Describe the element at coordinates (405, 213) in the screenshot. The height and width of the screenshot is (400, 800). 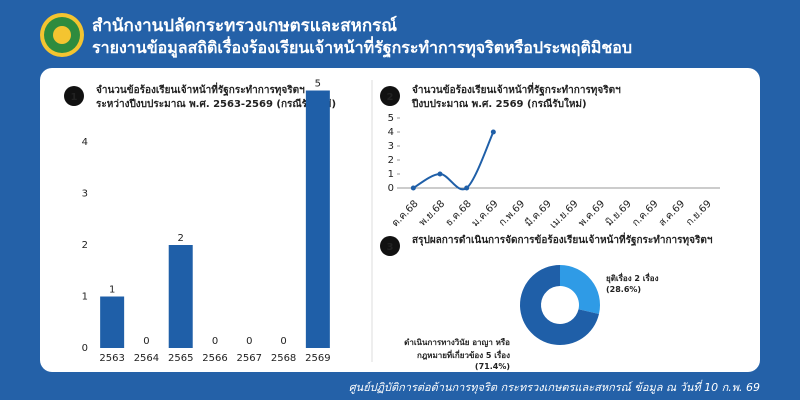
I see `x-tick-label: ต.ค.68` at that location.